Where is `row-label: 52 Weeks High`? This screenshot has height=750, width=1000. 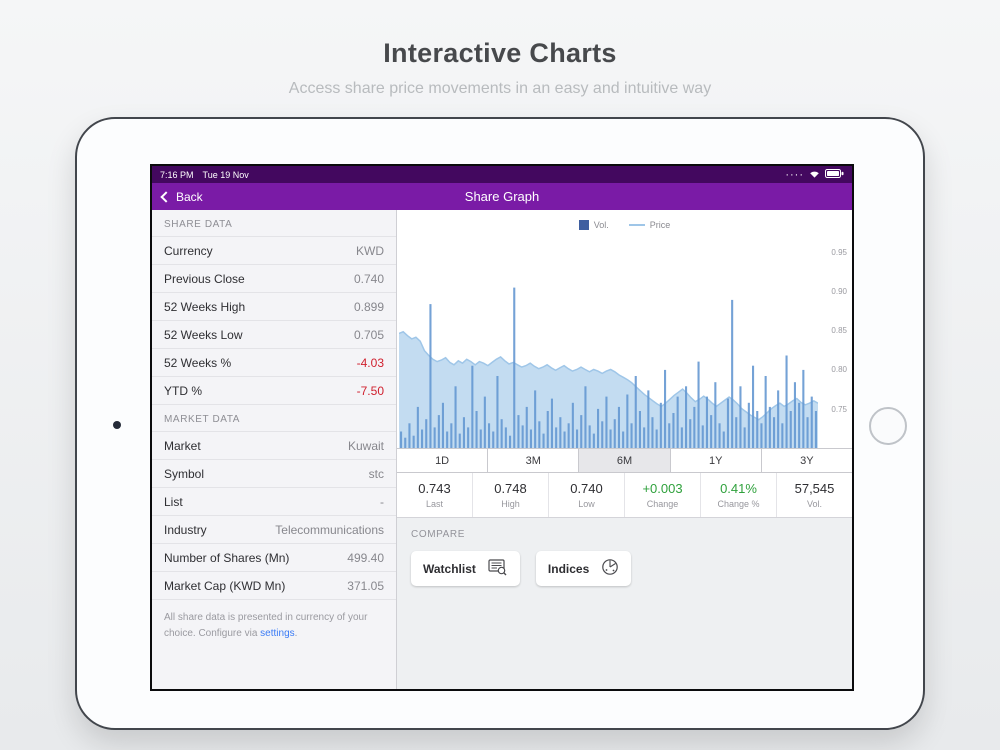
row-label: 52 Weeks High is located at coordinates (205, 306).